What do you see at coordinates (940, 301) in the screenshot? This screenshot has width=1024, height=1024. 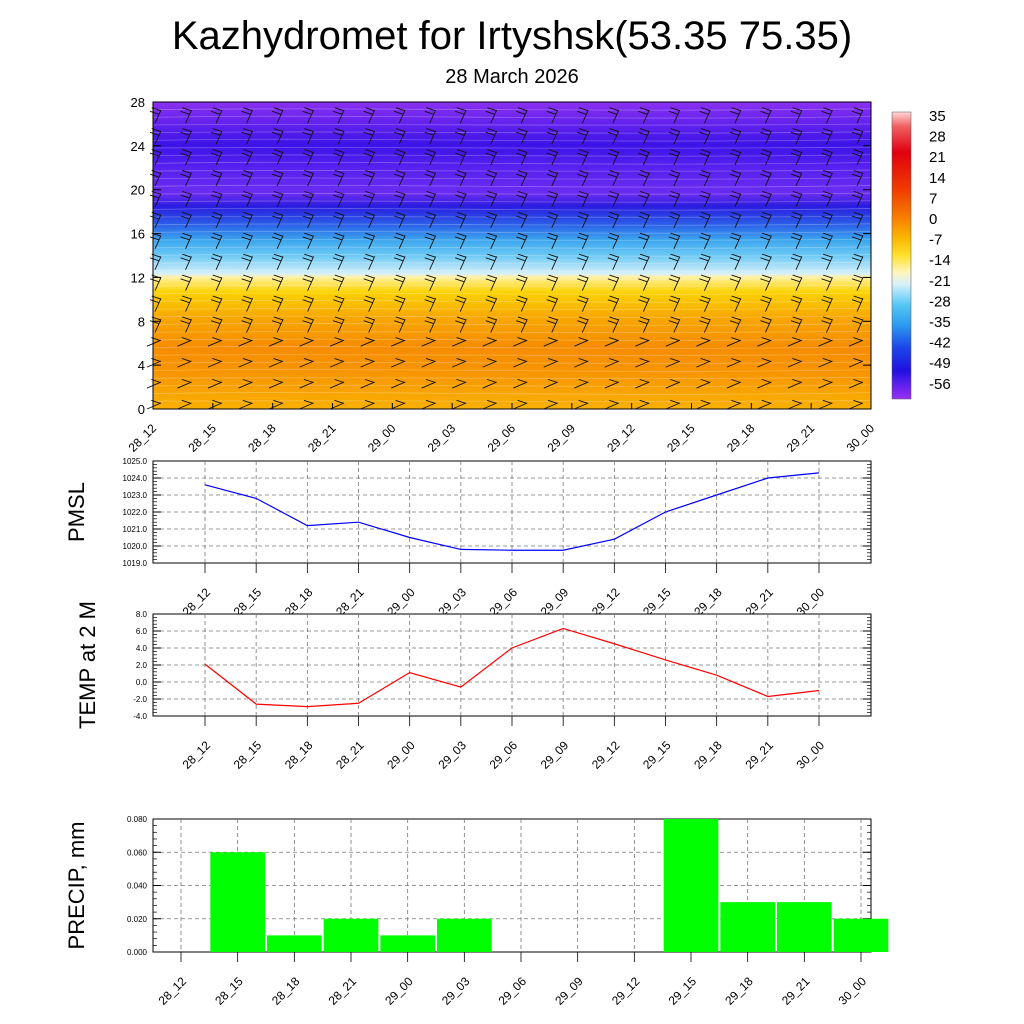 I see `colorbar-label: -28` at bounding box center [940, 301].